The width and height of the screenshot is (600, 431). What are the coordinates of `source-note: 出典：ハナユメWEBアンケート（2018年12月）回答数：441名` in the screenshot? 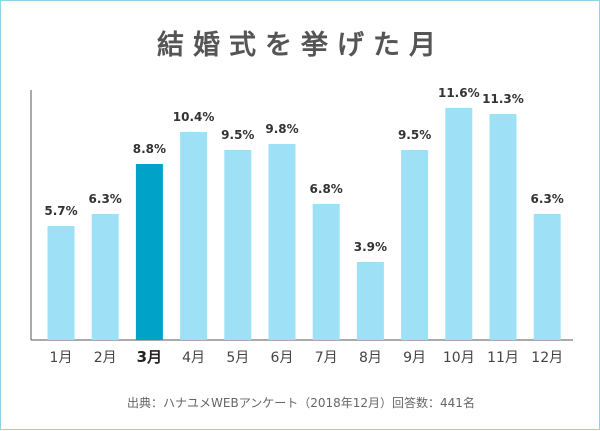 It's located at (301, 403).